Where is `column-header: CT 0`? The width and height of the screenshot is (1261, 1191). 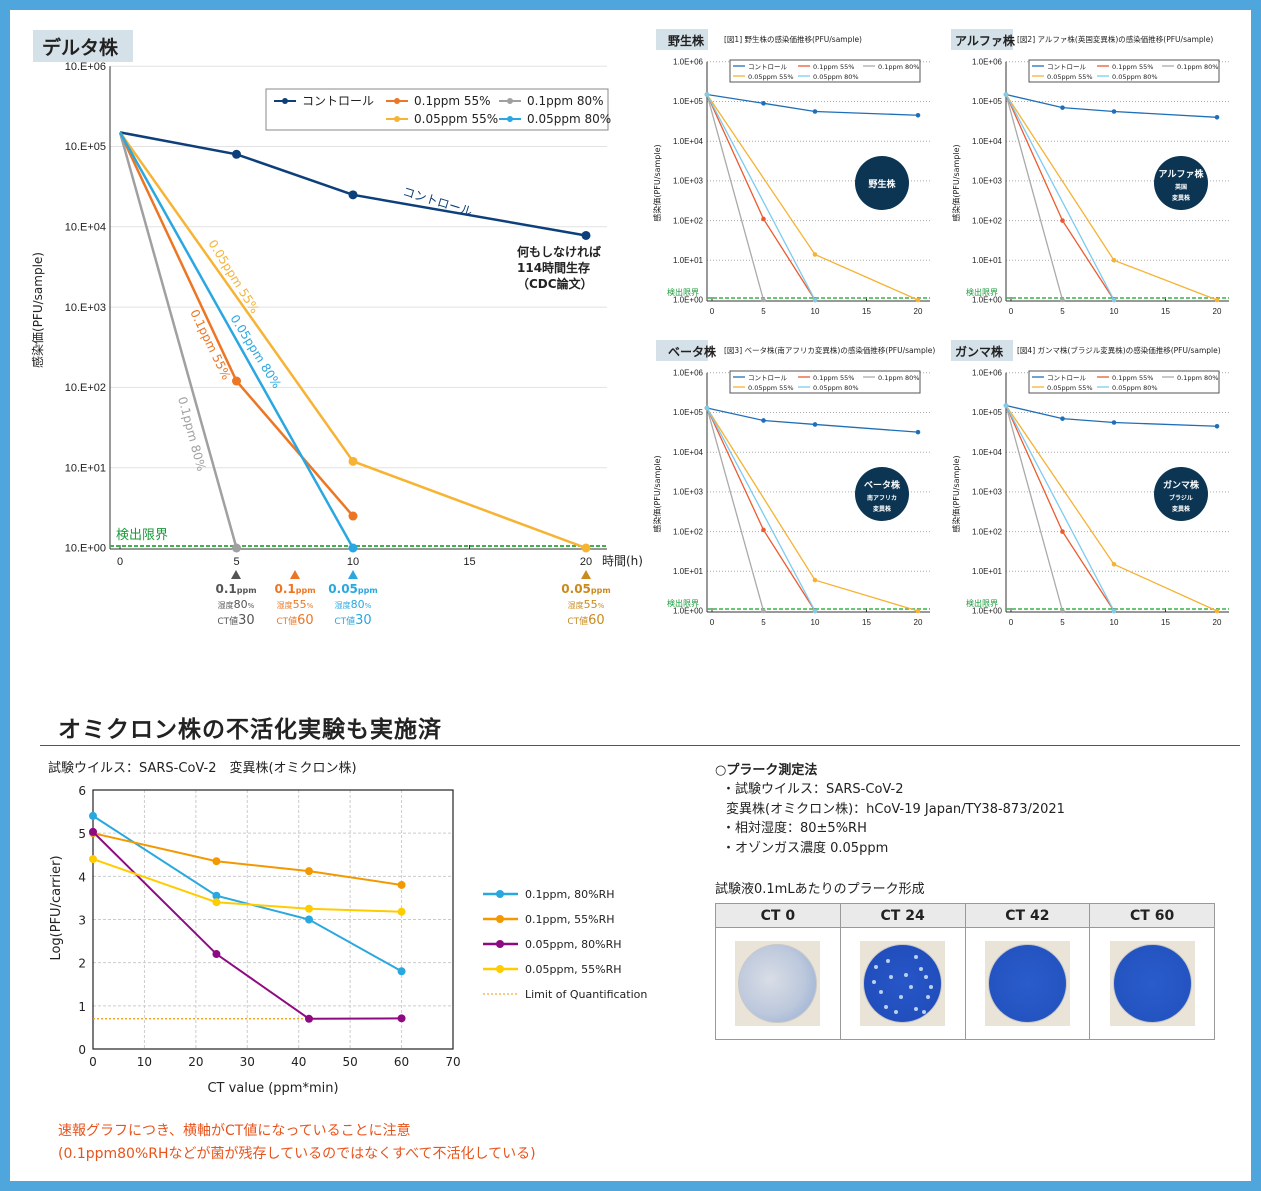
column-header: CT 0 is located at coordinates (778, 915).